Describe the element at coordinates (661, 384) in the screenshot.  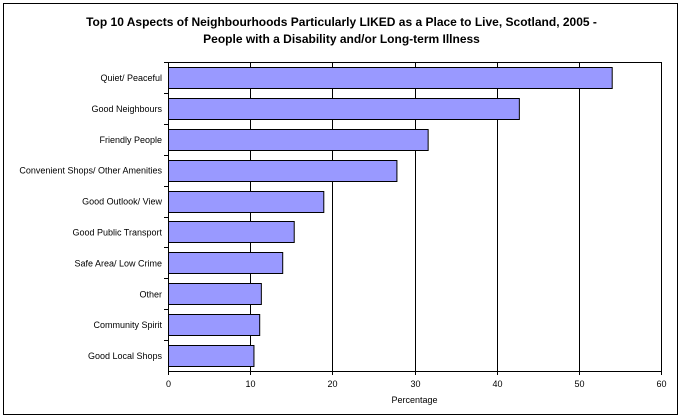
I see `x-tick-label: 60` at that location.